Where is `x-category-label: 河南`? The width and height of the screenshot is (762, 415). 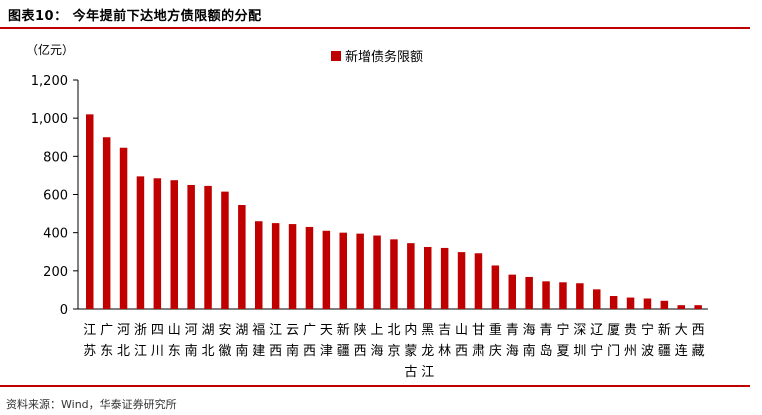
x-category-label: 河南 is located at coordinates (191, 341).